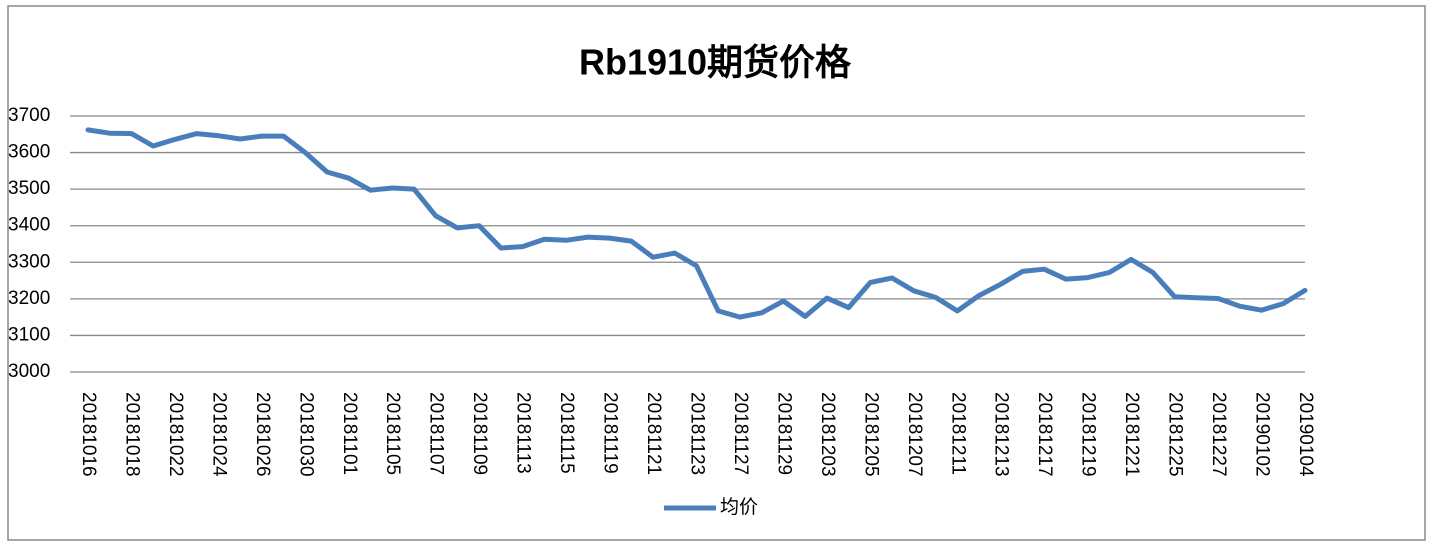 This screenshot has height=552, width=1436. Describe the element at coordinates (739, 507) in the screenshot. I see `legend-label: 均价` at that location.